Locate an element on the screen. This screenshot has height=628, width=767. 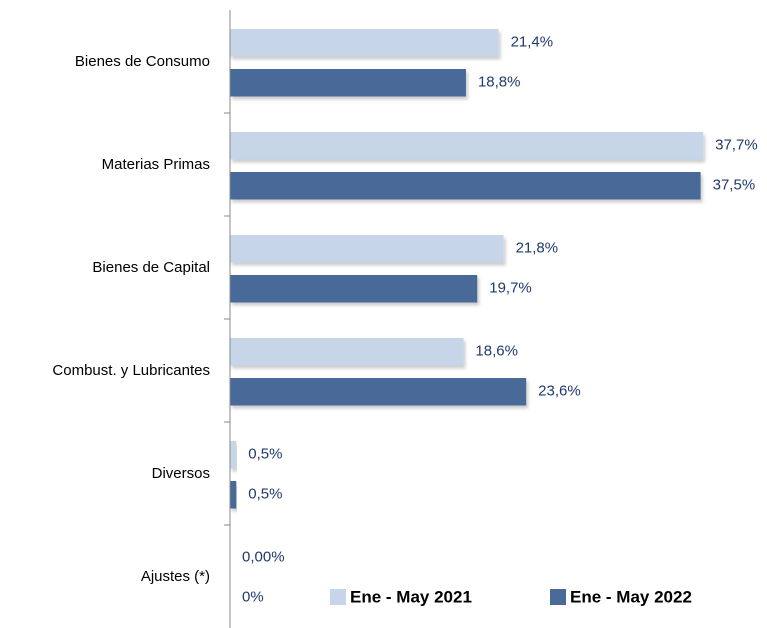
category-label: Materias Primas is located at coordinates (156, 164).